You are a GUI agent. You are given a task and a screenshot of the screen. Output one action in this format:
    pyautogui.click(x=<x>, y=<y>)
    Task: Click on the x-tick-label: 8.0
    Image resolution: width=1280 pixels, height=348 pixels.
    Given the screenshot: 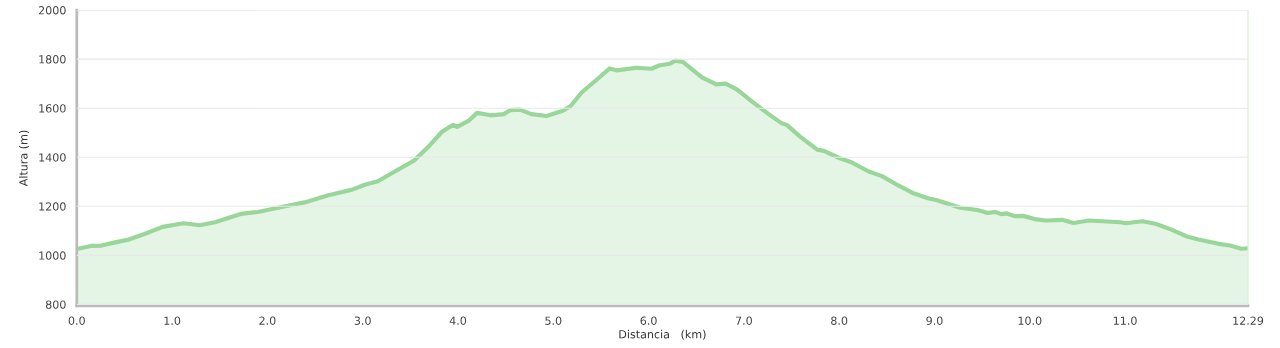 What is the action you would take?
    pyautogui.click(x=839, y=320)
    